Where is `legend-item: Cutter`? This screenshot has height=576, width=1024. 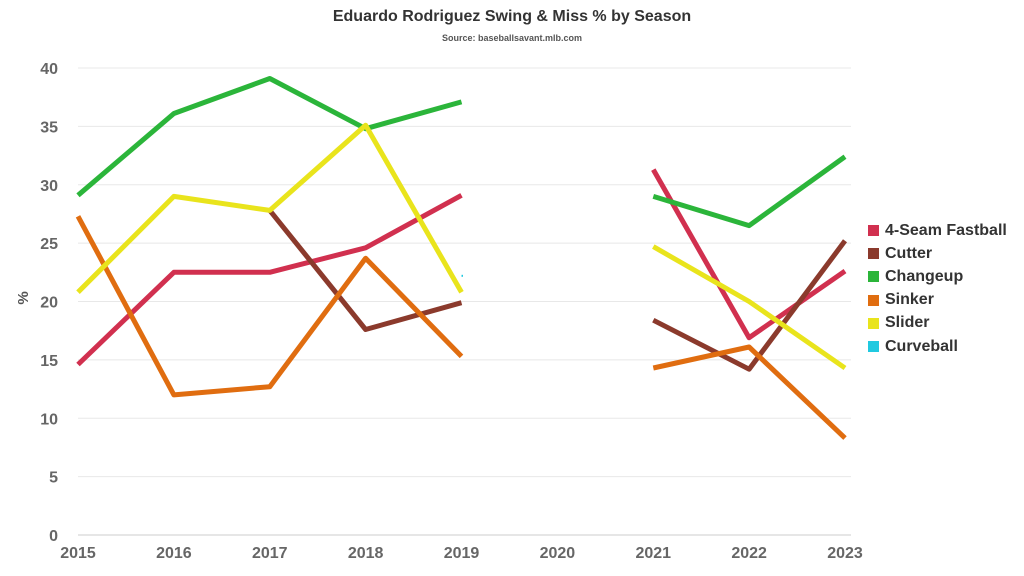
legend-item: Cutter is located at coordinates (937, 253).